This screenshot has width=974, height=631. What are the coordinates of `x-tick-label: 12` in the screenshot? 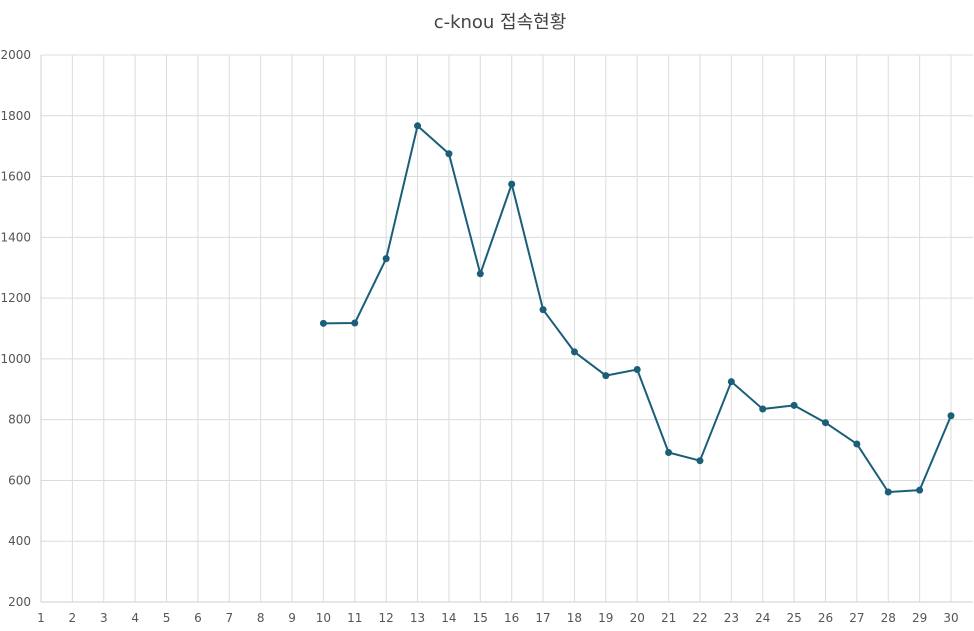 It's located at (386, 618).